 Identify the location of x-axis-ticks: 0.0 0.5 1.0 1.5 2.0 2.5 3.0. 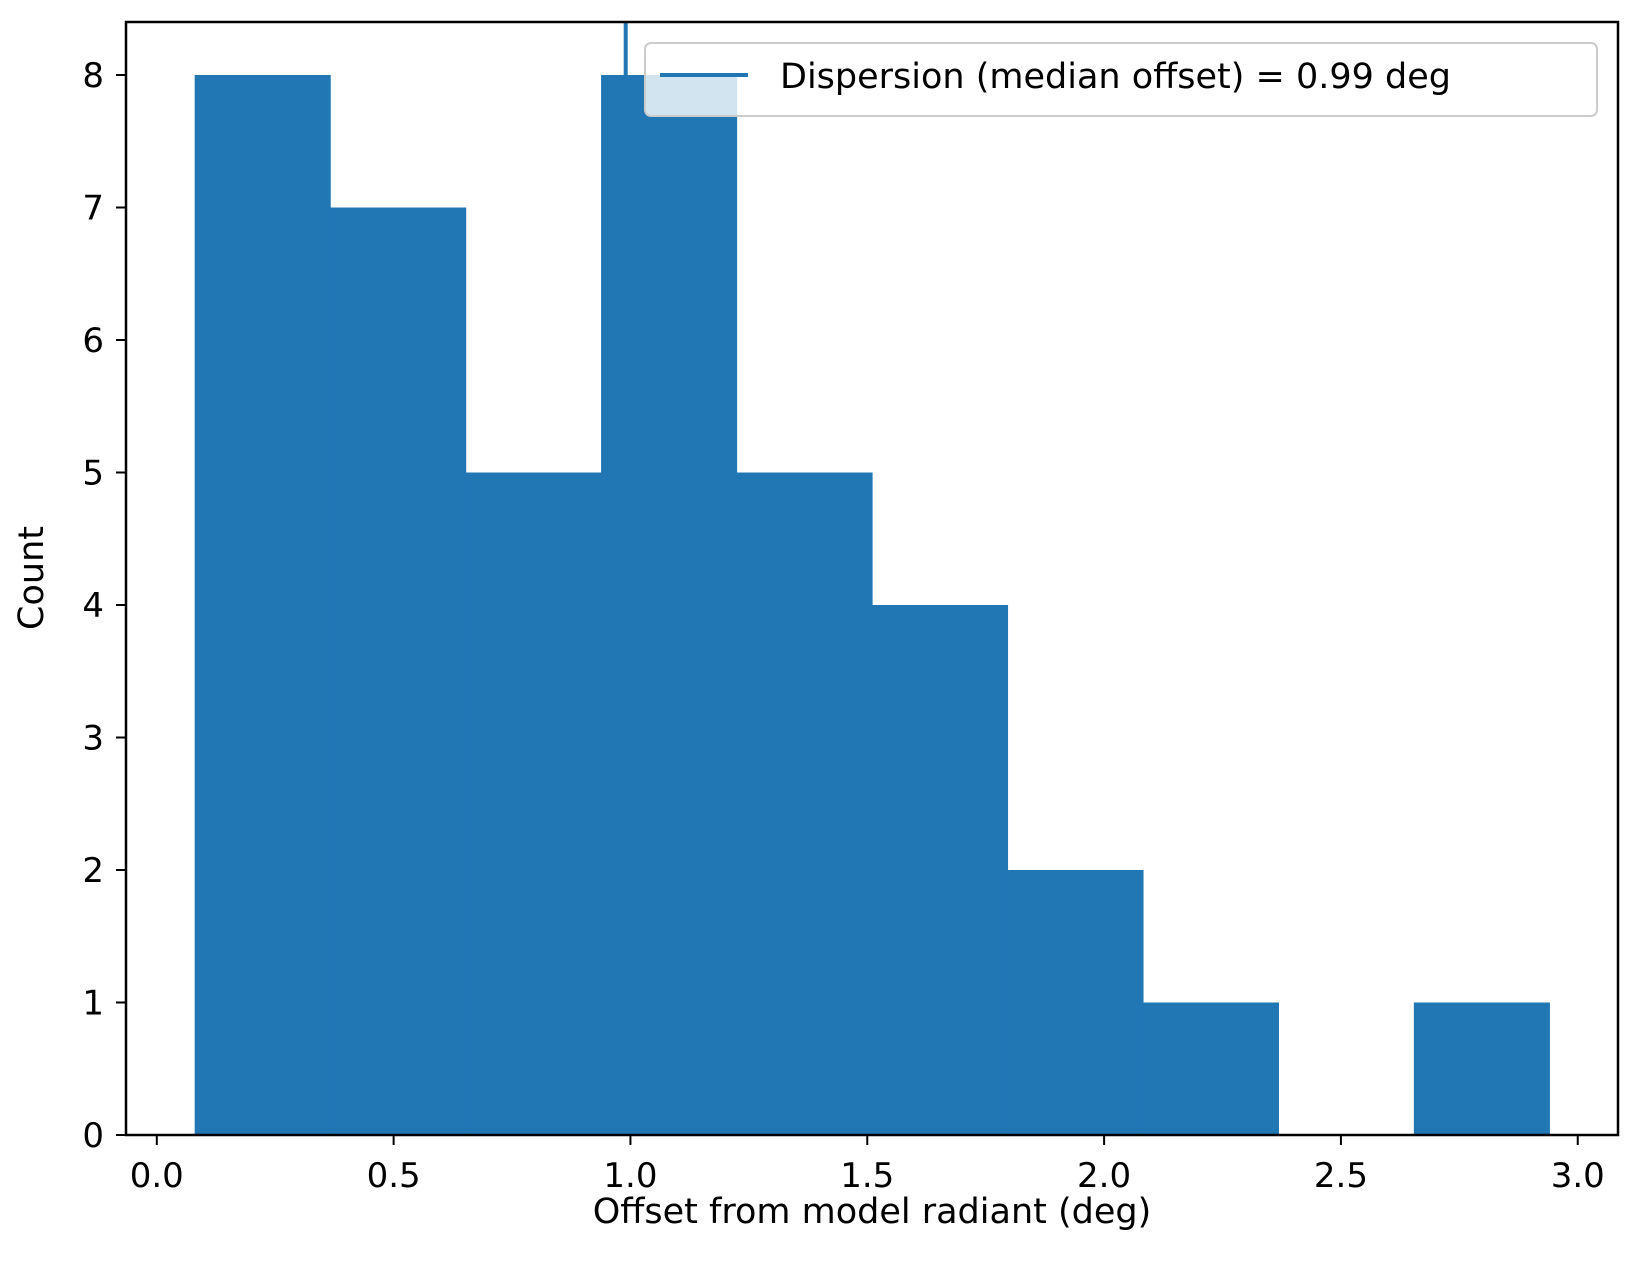
(867, 1165).